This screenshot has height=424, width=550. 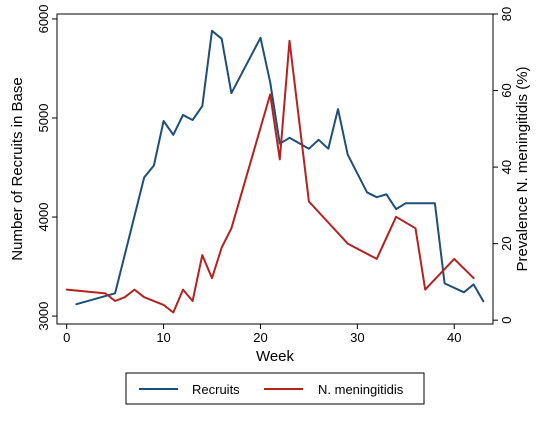 I want to click on y-axis-left-title: Number of Recruits in Base, so click(x=17, y=168).